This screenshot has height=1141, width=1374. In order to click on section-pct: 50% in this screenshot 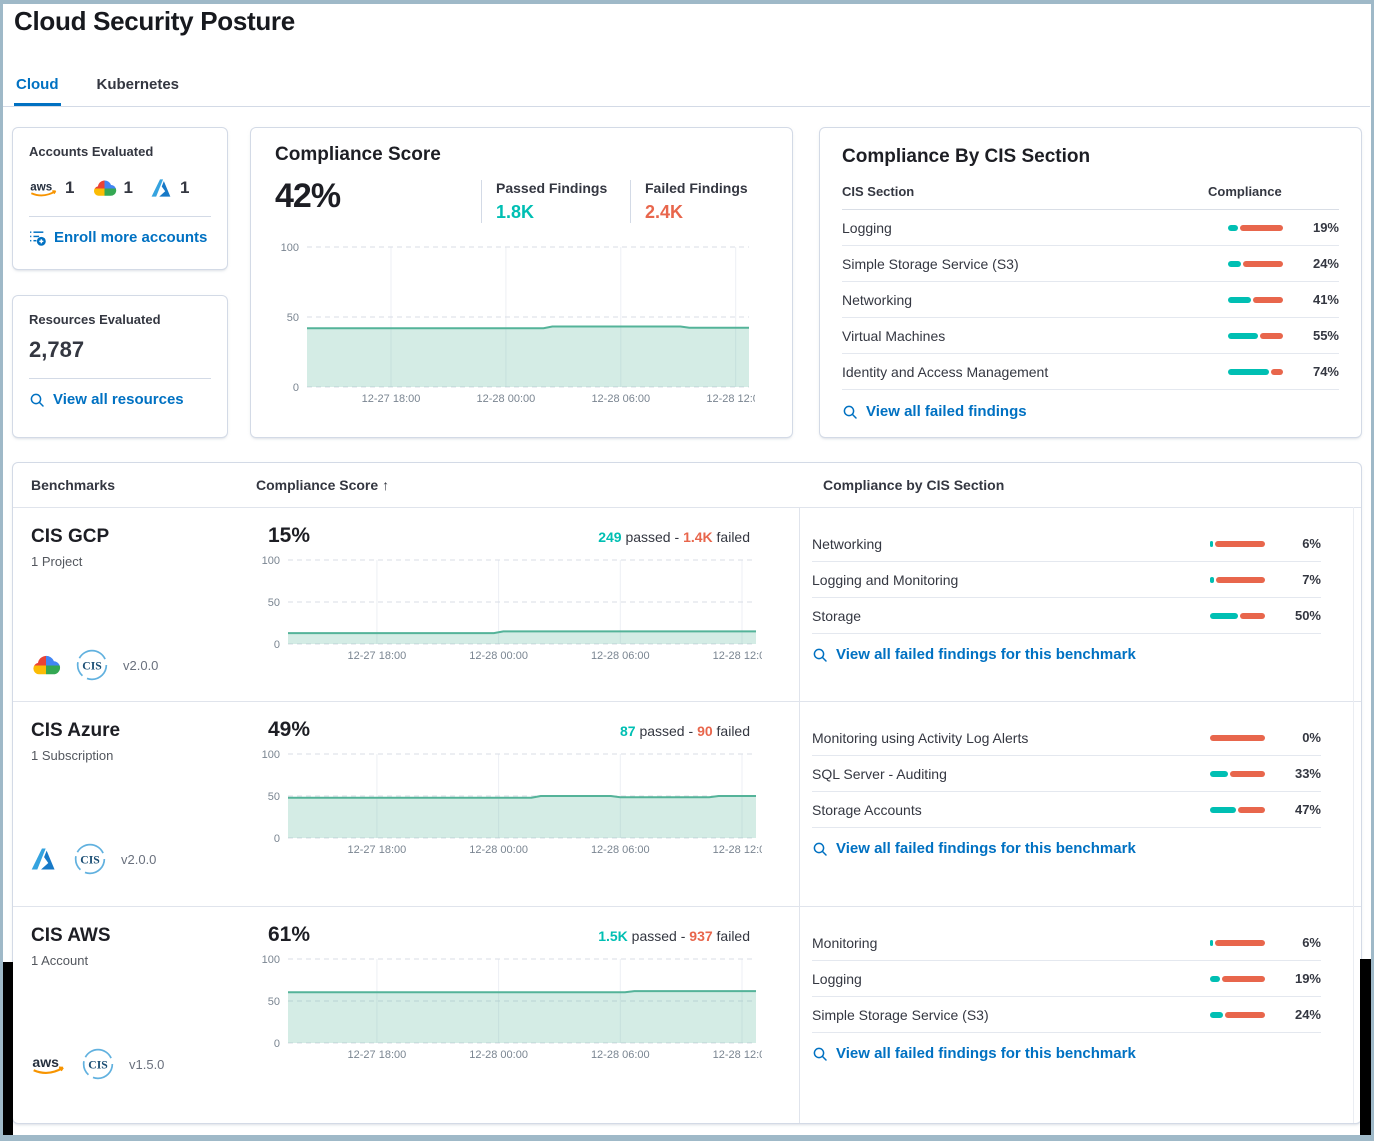, I will do `click(1307, 615)`.